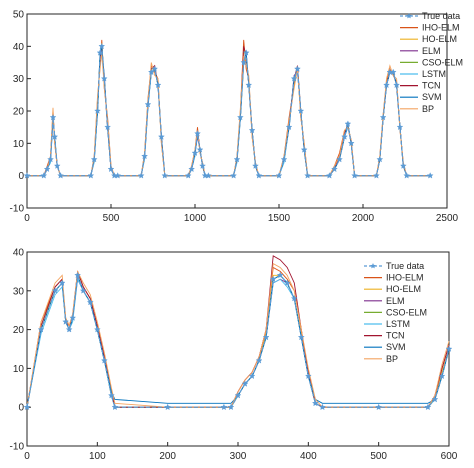  I want to click on chart-1-xtick-label: 1500, so click(279, 218).